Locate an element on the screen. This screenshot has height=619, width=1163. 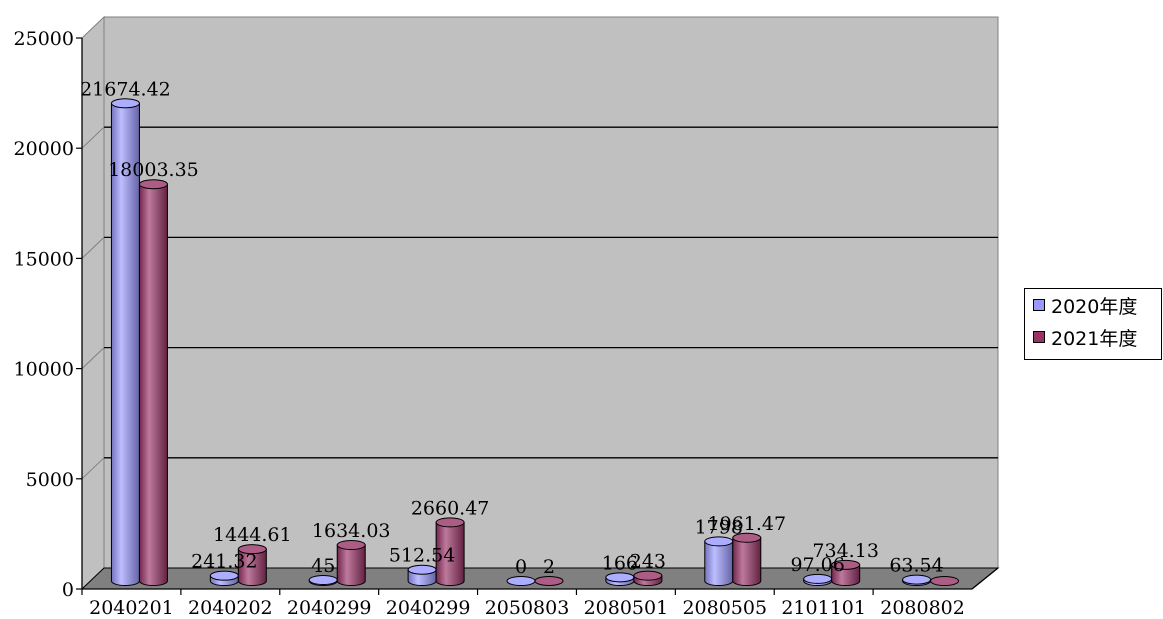
data-label: 1798 is located at coordinates (719, 527).